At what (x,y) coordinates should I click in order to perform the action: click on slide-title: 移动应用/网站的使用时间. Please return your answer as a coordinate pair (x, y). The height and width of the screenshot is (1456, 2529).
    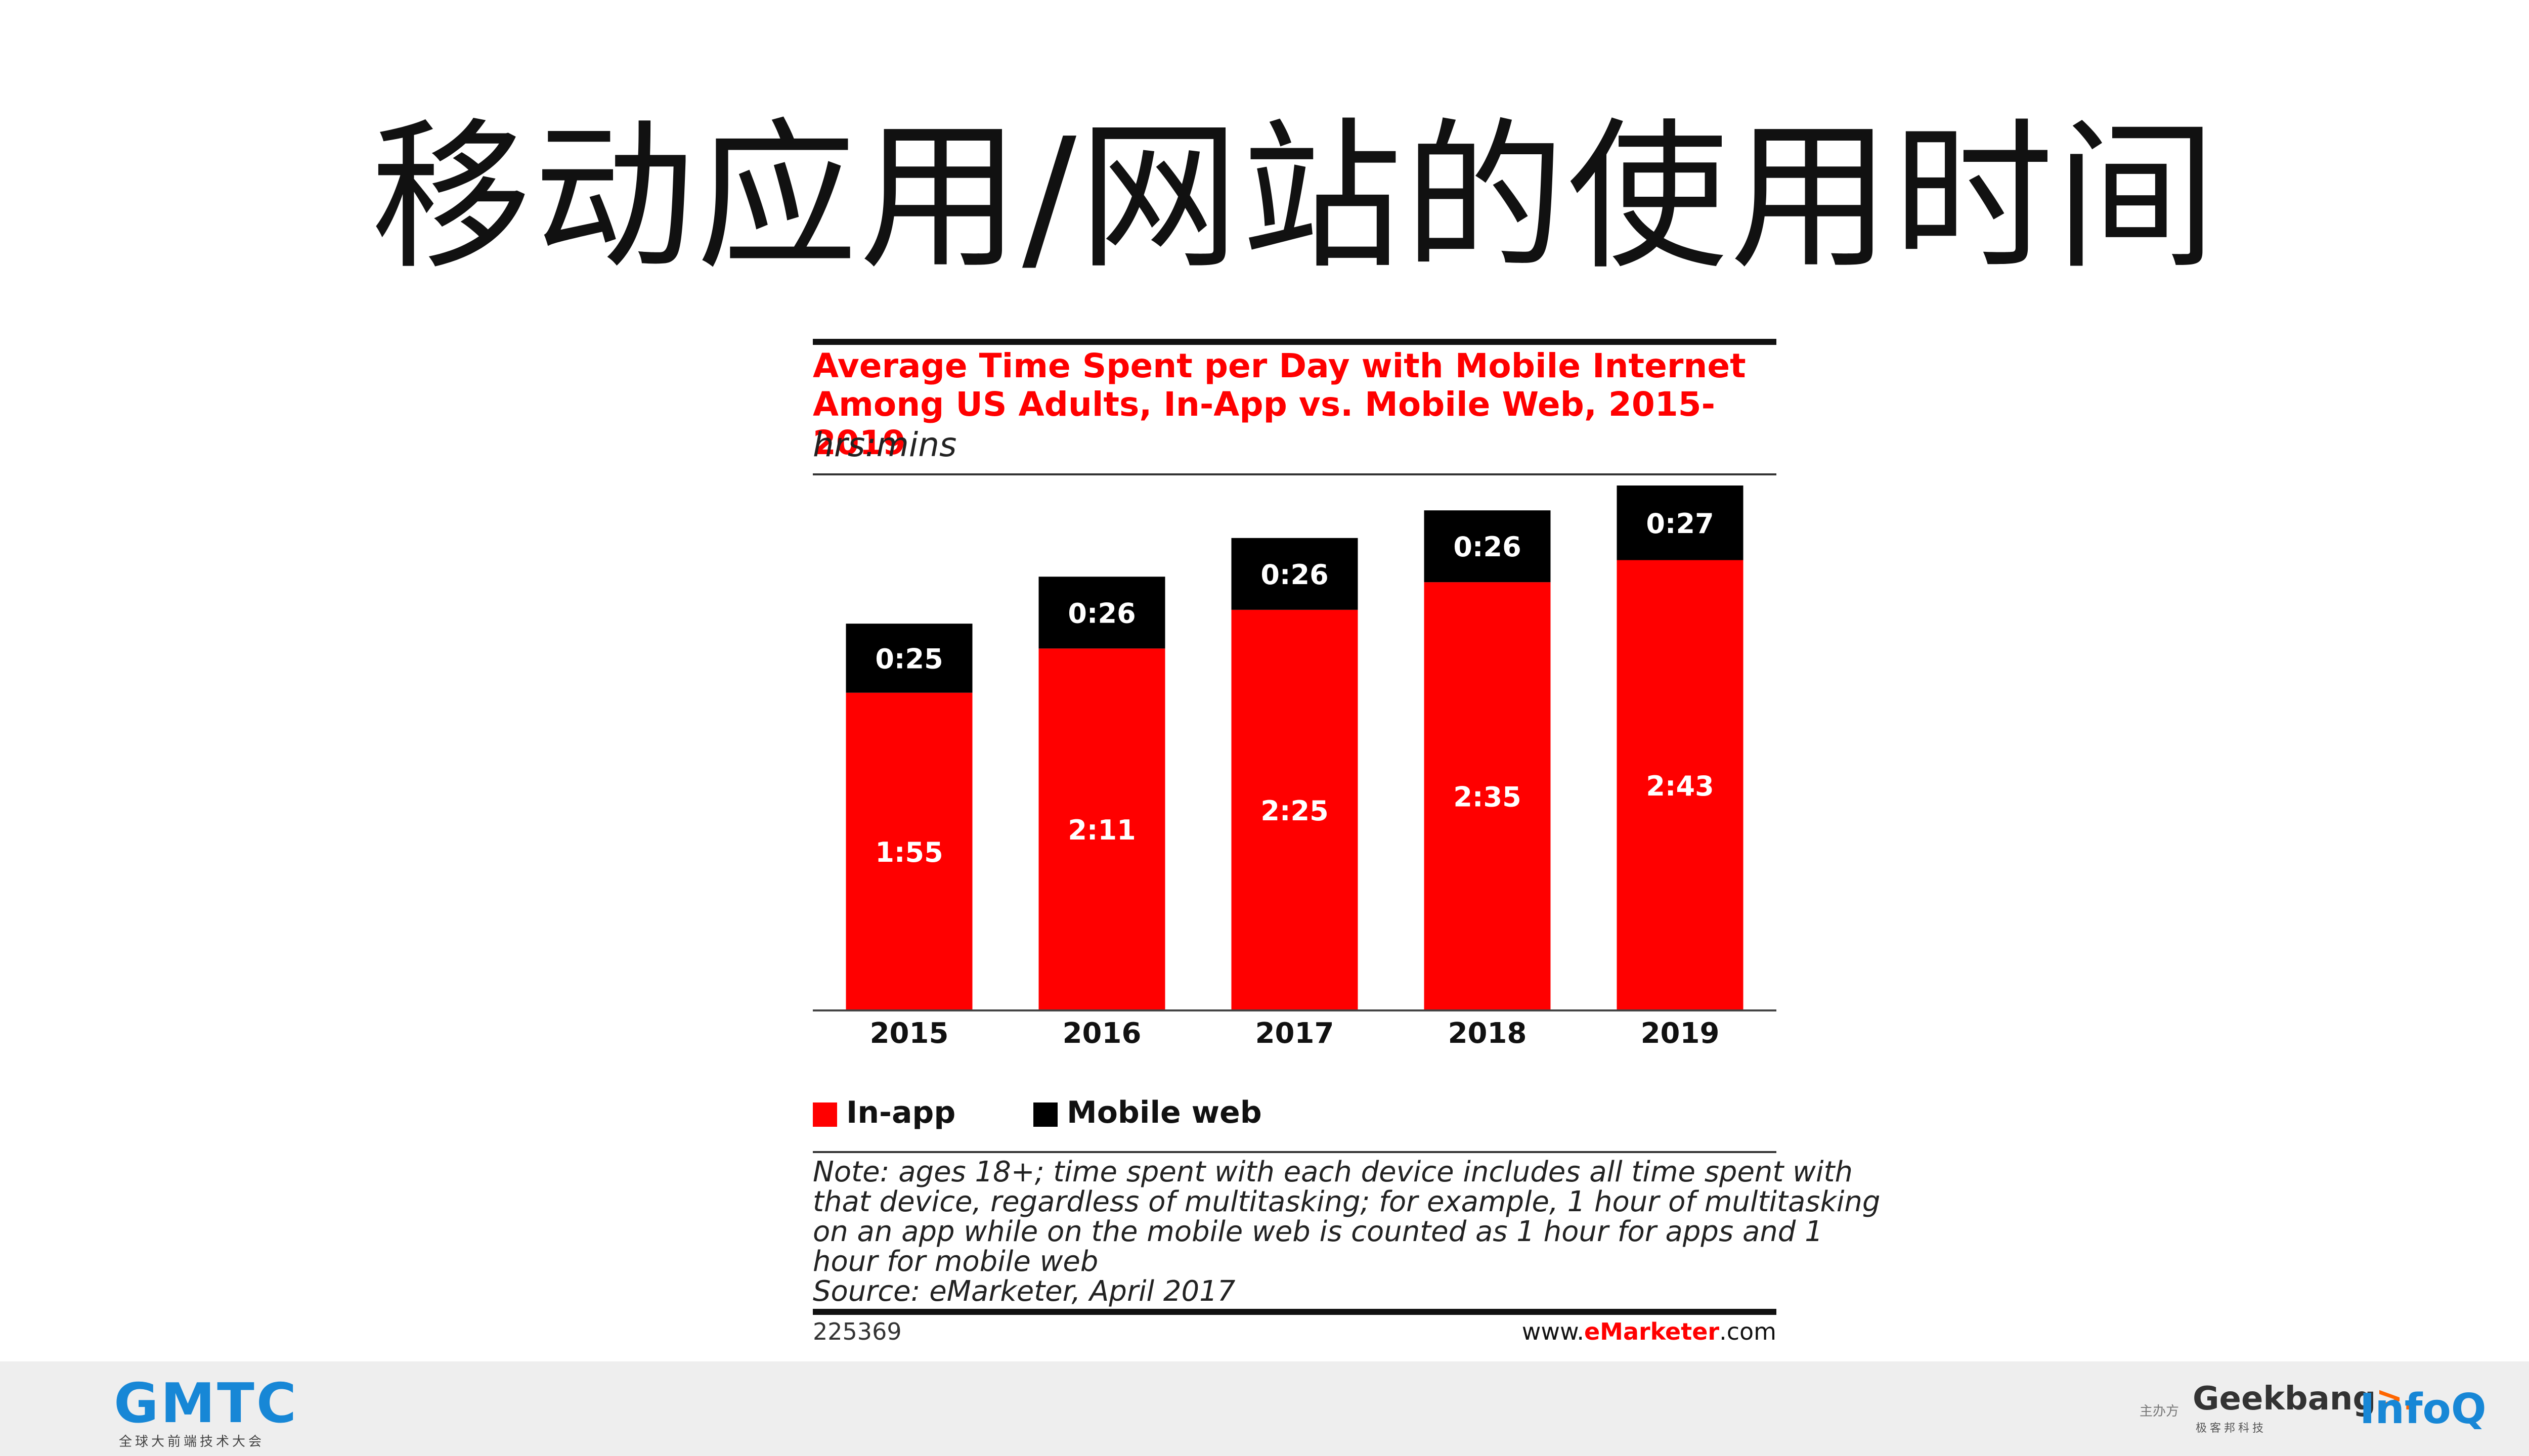
    Looking at the image, I should click on (1294, 197).